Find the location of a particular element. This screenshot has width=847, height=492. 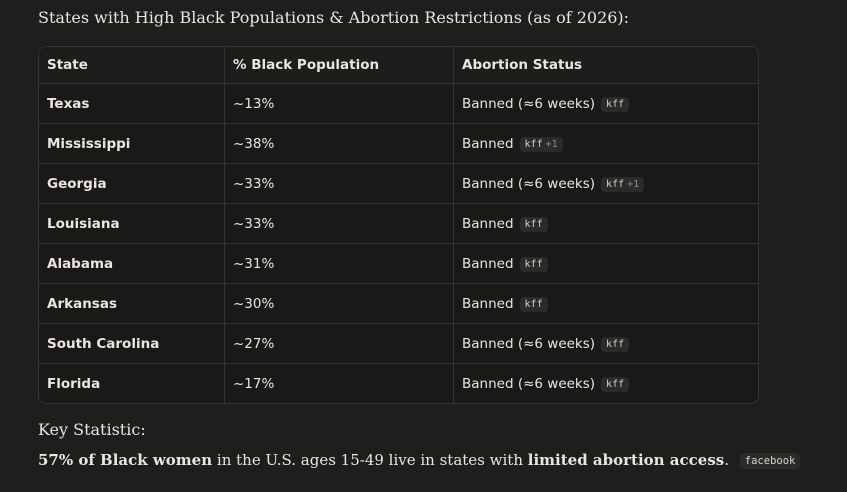

state-cell: Mississippi is located at coordinates (132, 143).